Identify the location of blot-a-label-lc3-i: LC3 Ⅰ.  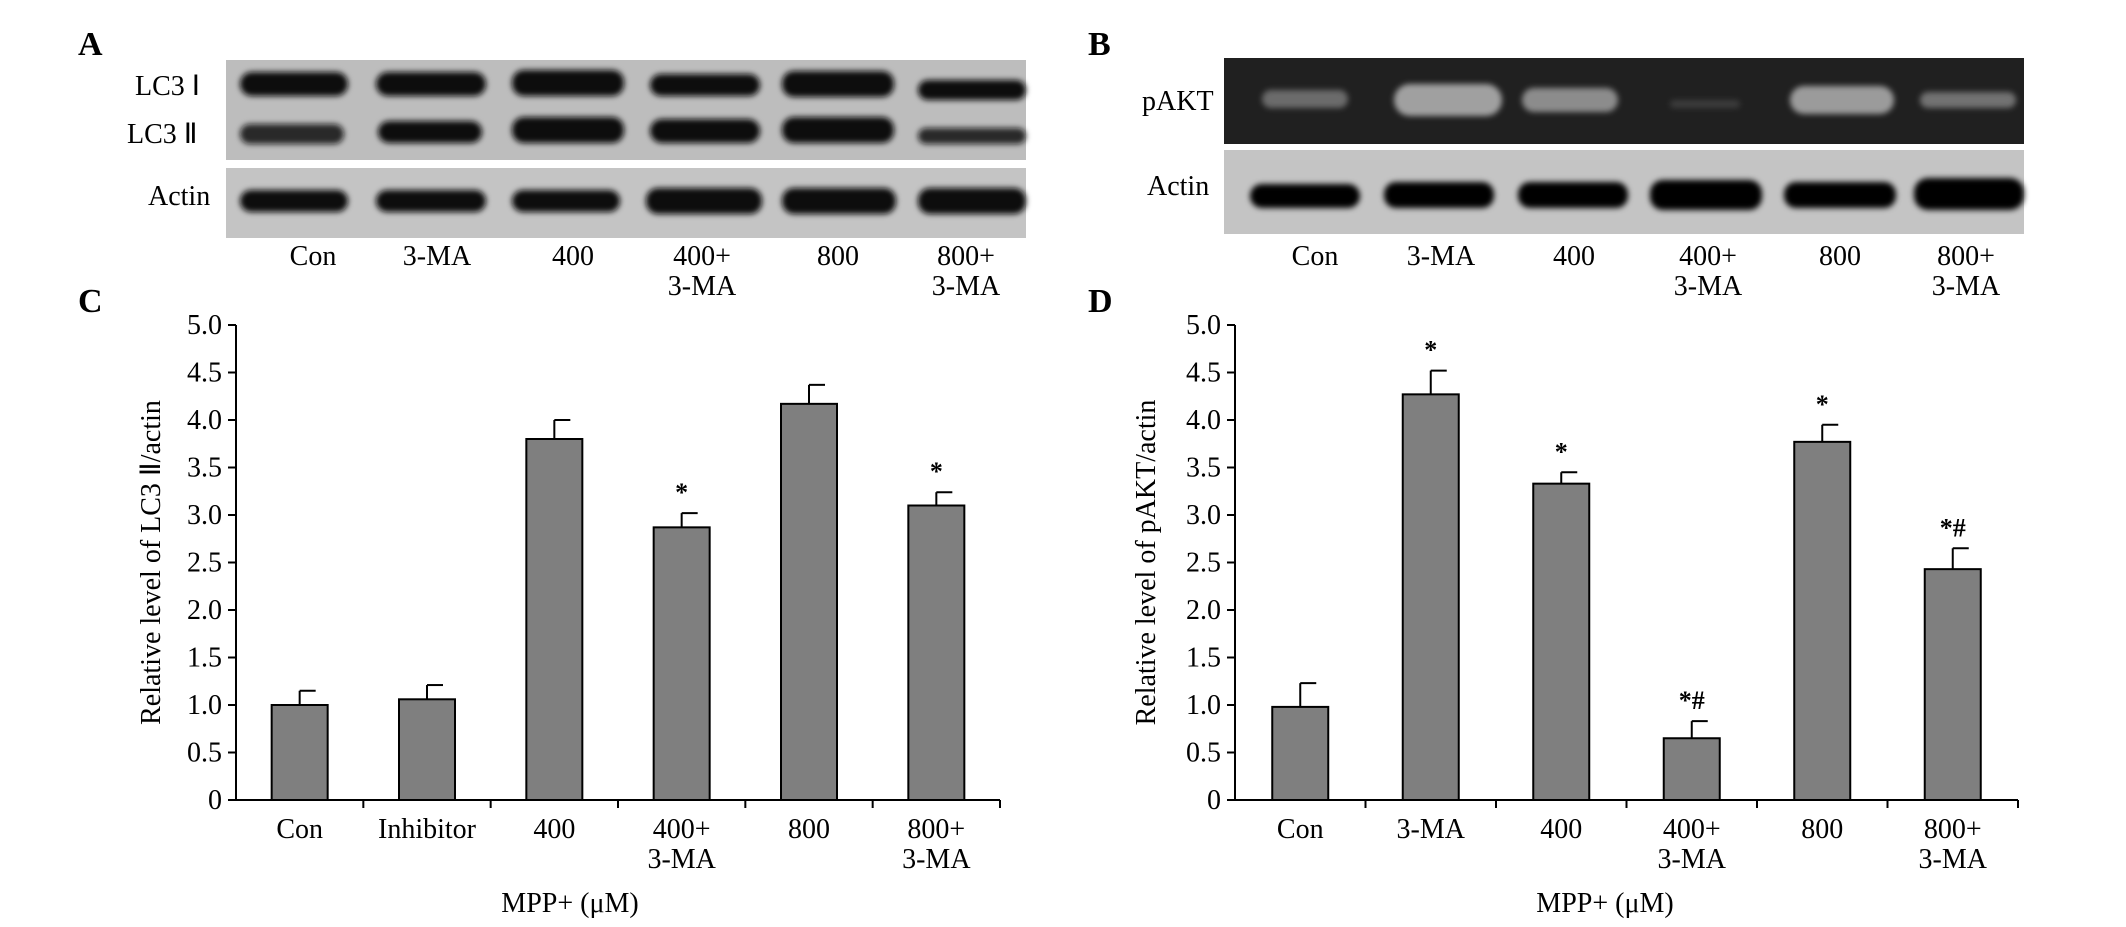
(167, 86).